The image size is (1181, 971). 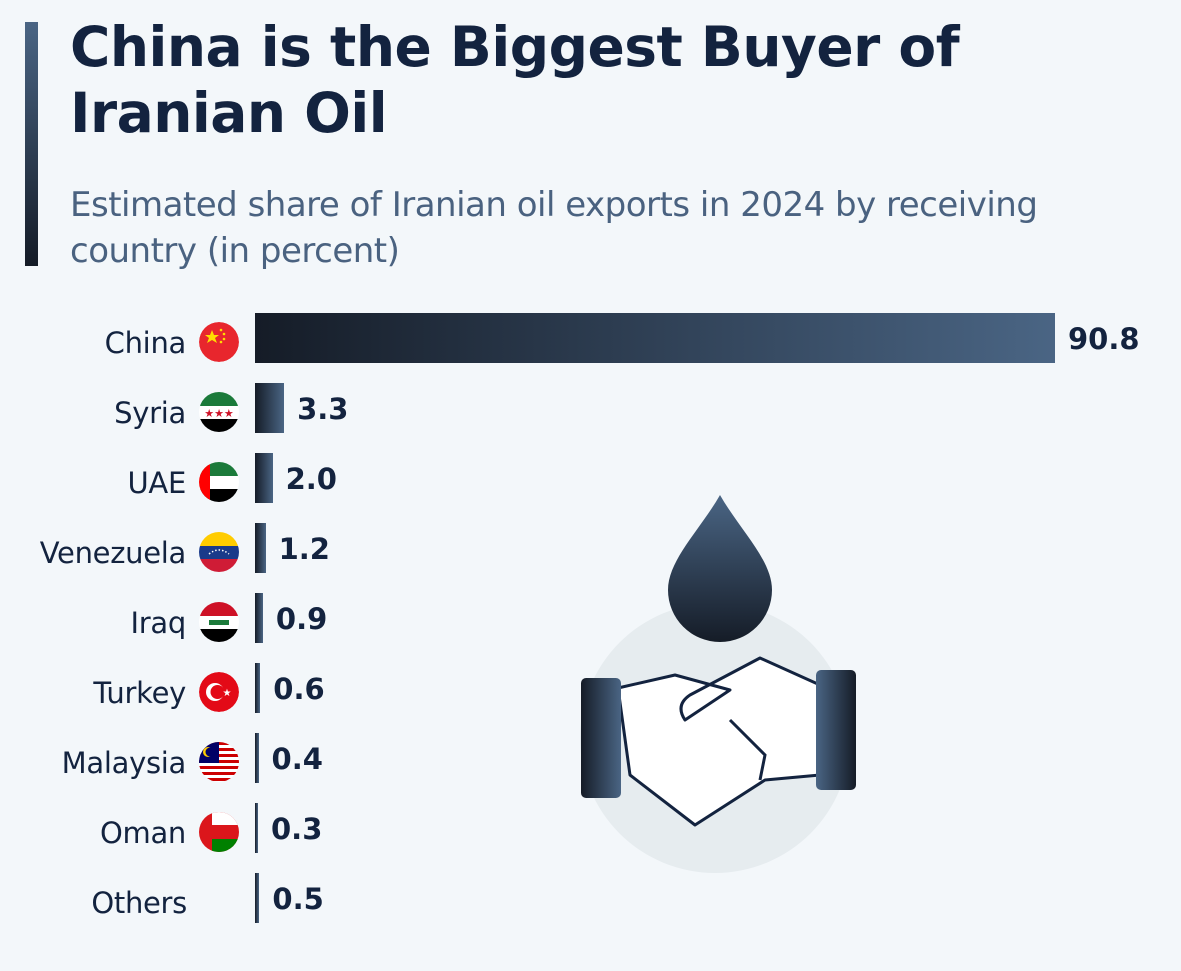 I want to click on value-label: 0.4, so click(x=297, y=759).